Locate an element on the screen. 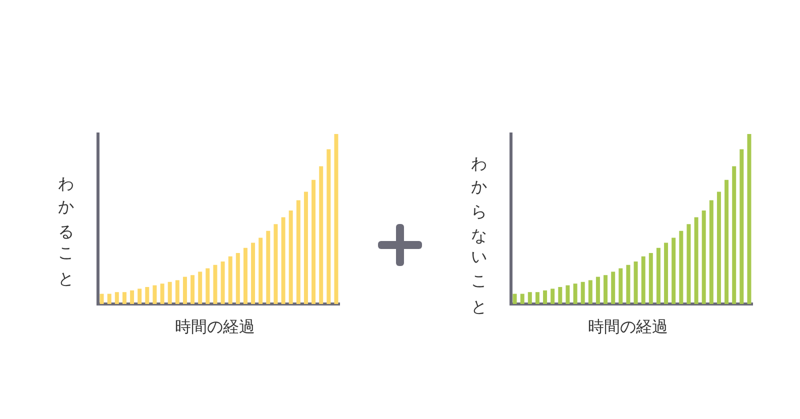  y-axis-title: わかること is located at coordinates (66, 225).